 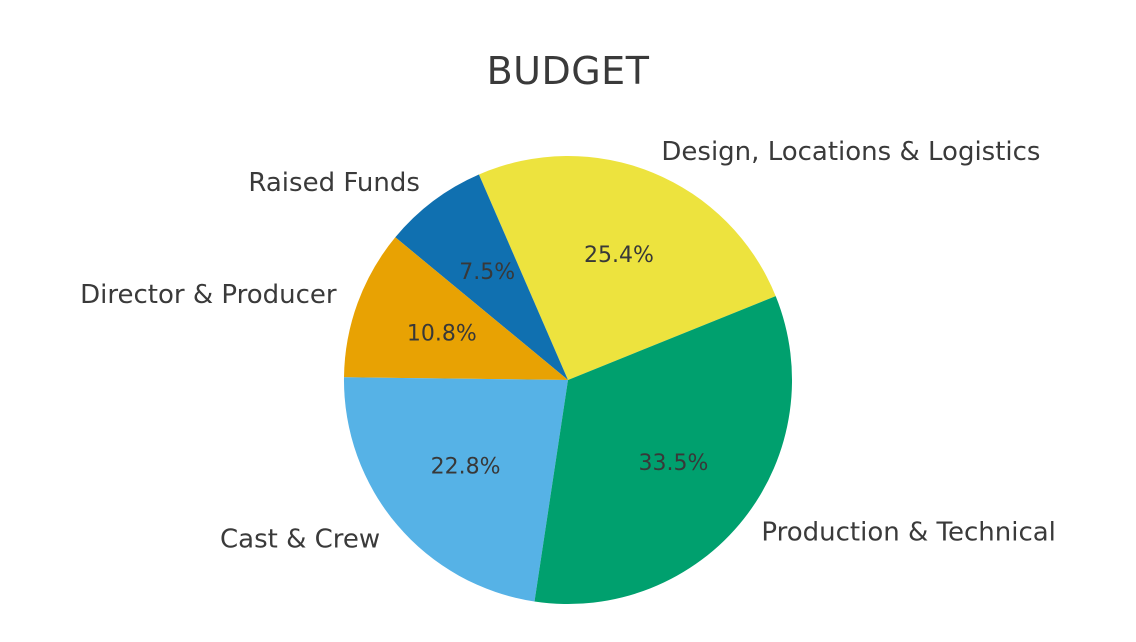 I want to click on pie-slice-label-raised-funds: Raised Funds, so click(x=334, y=183).